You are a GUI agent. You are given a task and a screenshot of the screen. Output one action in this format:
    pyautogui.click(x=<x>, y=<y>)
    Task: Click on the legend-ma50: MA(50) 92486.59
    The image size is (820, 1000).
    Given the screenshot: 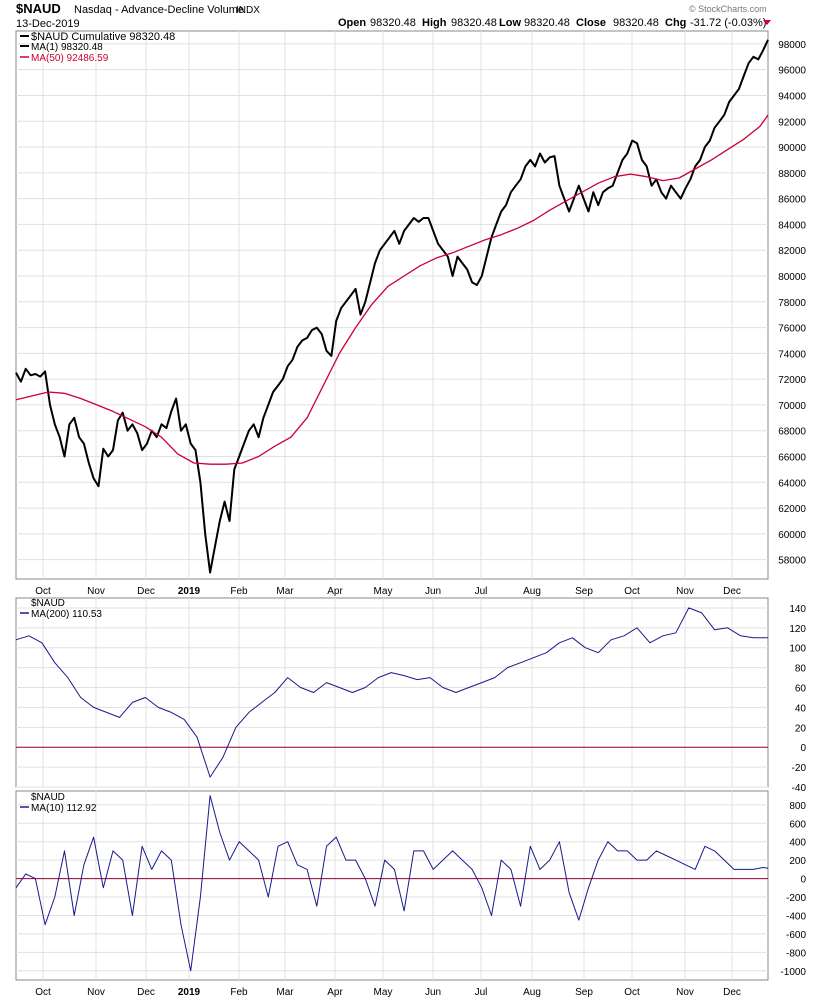 What is the action you would take?
    pyautogui.click(x=70, y=58)
    